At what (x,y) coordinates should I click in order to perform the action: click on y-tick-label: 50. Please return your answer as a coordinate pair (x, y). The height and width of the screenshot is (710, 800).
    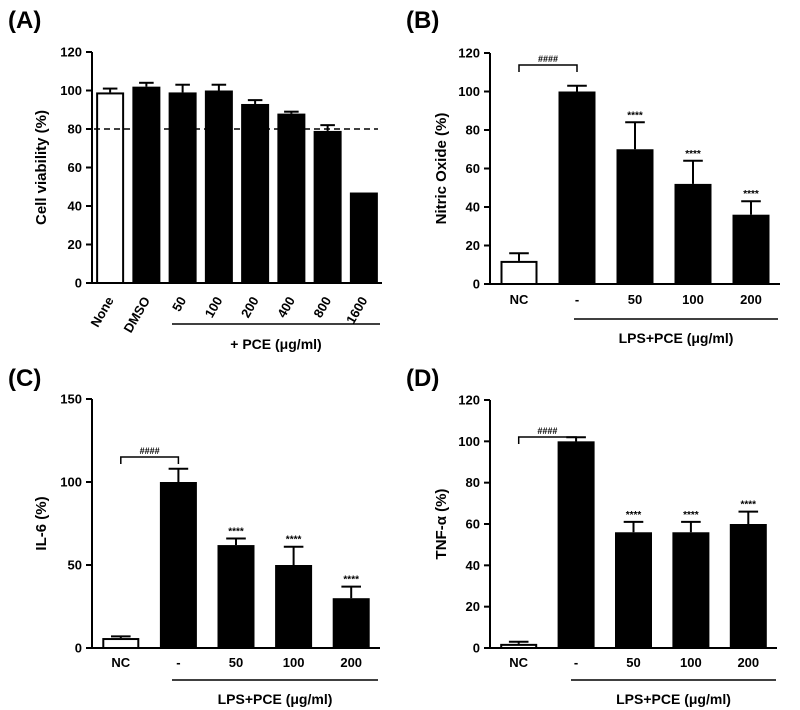
    Looking at the image, I should click on (75, 565).